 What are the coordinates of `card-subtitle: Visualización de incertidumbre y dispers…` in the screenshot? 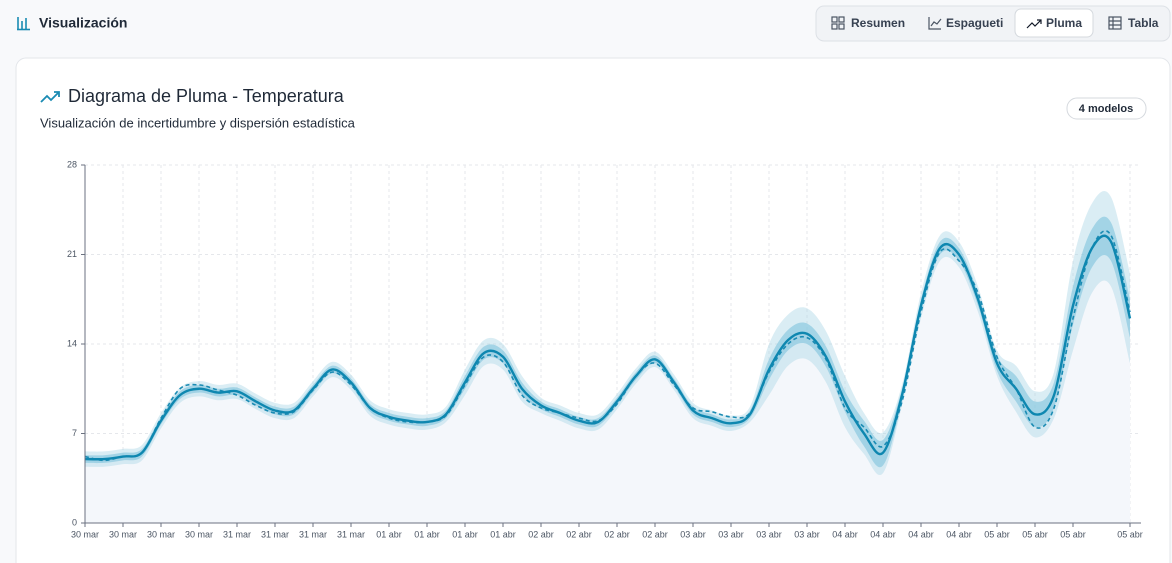 It's located at (198, 122).